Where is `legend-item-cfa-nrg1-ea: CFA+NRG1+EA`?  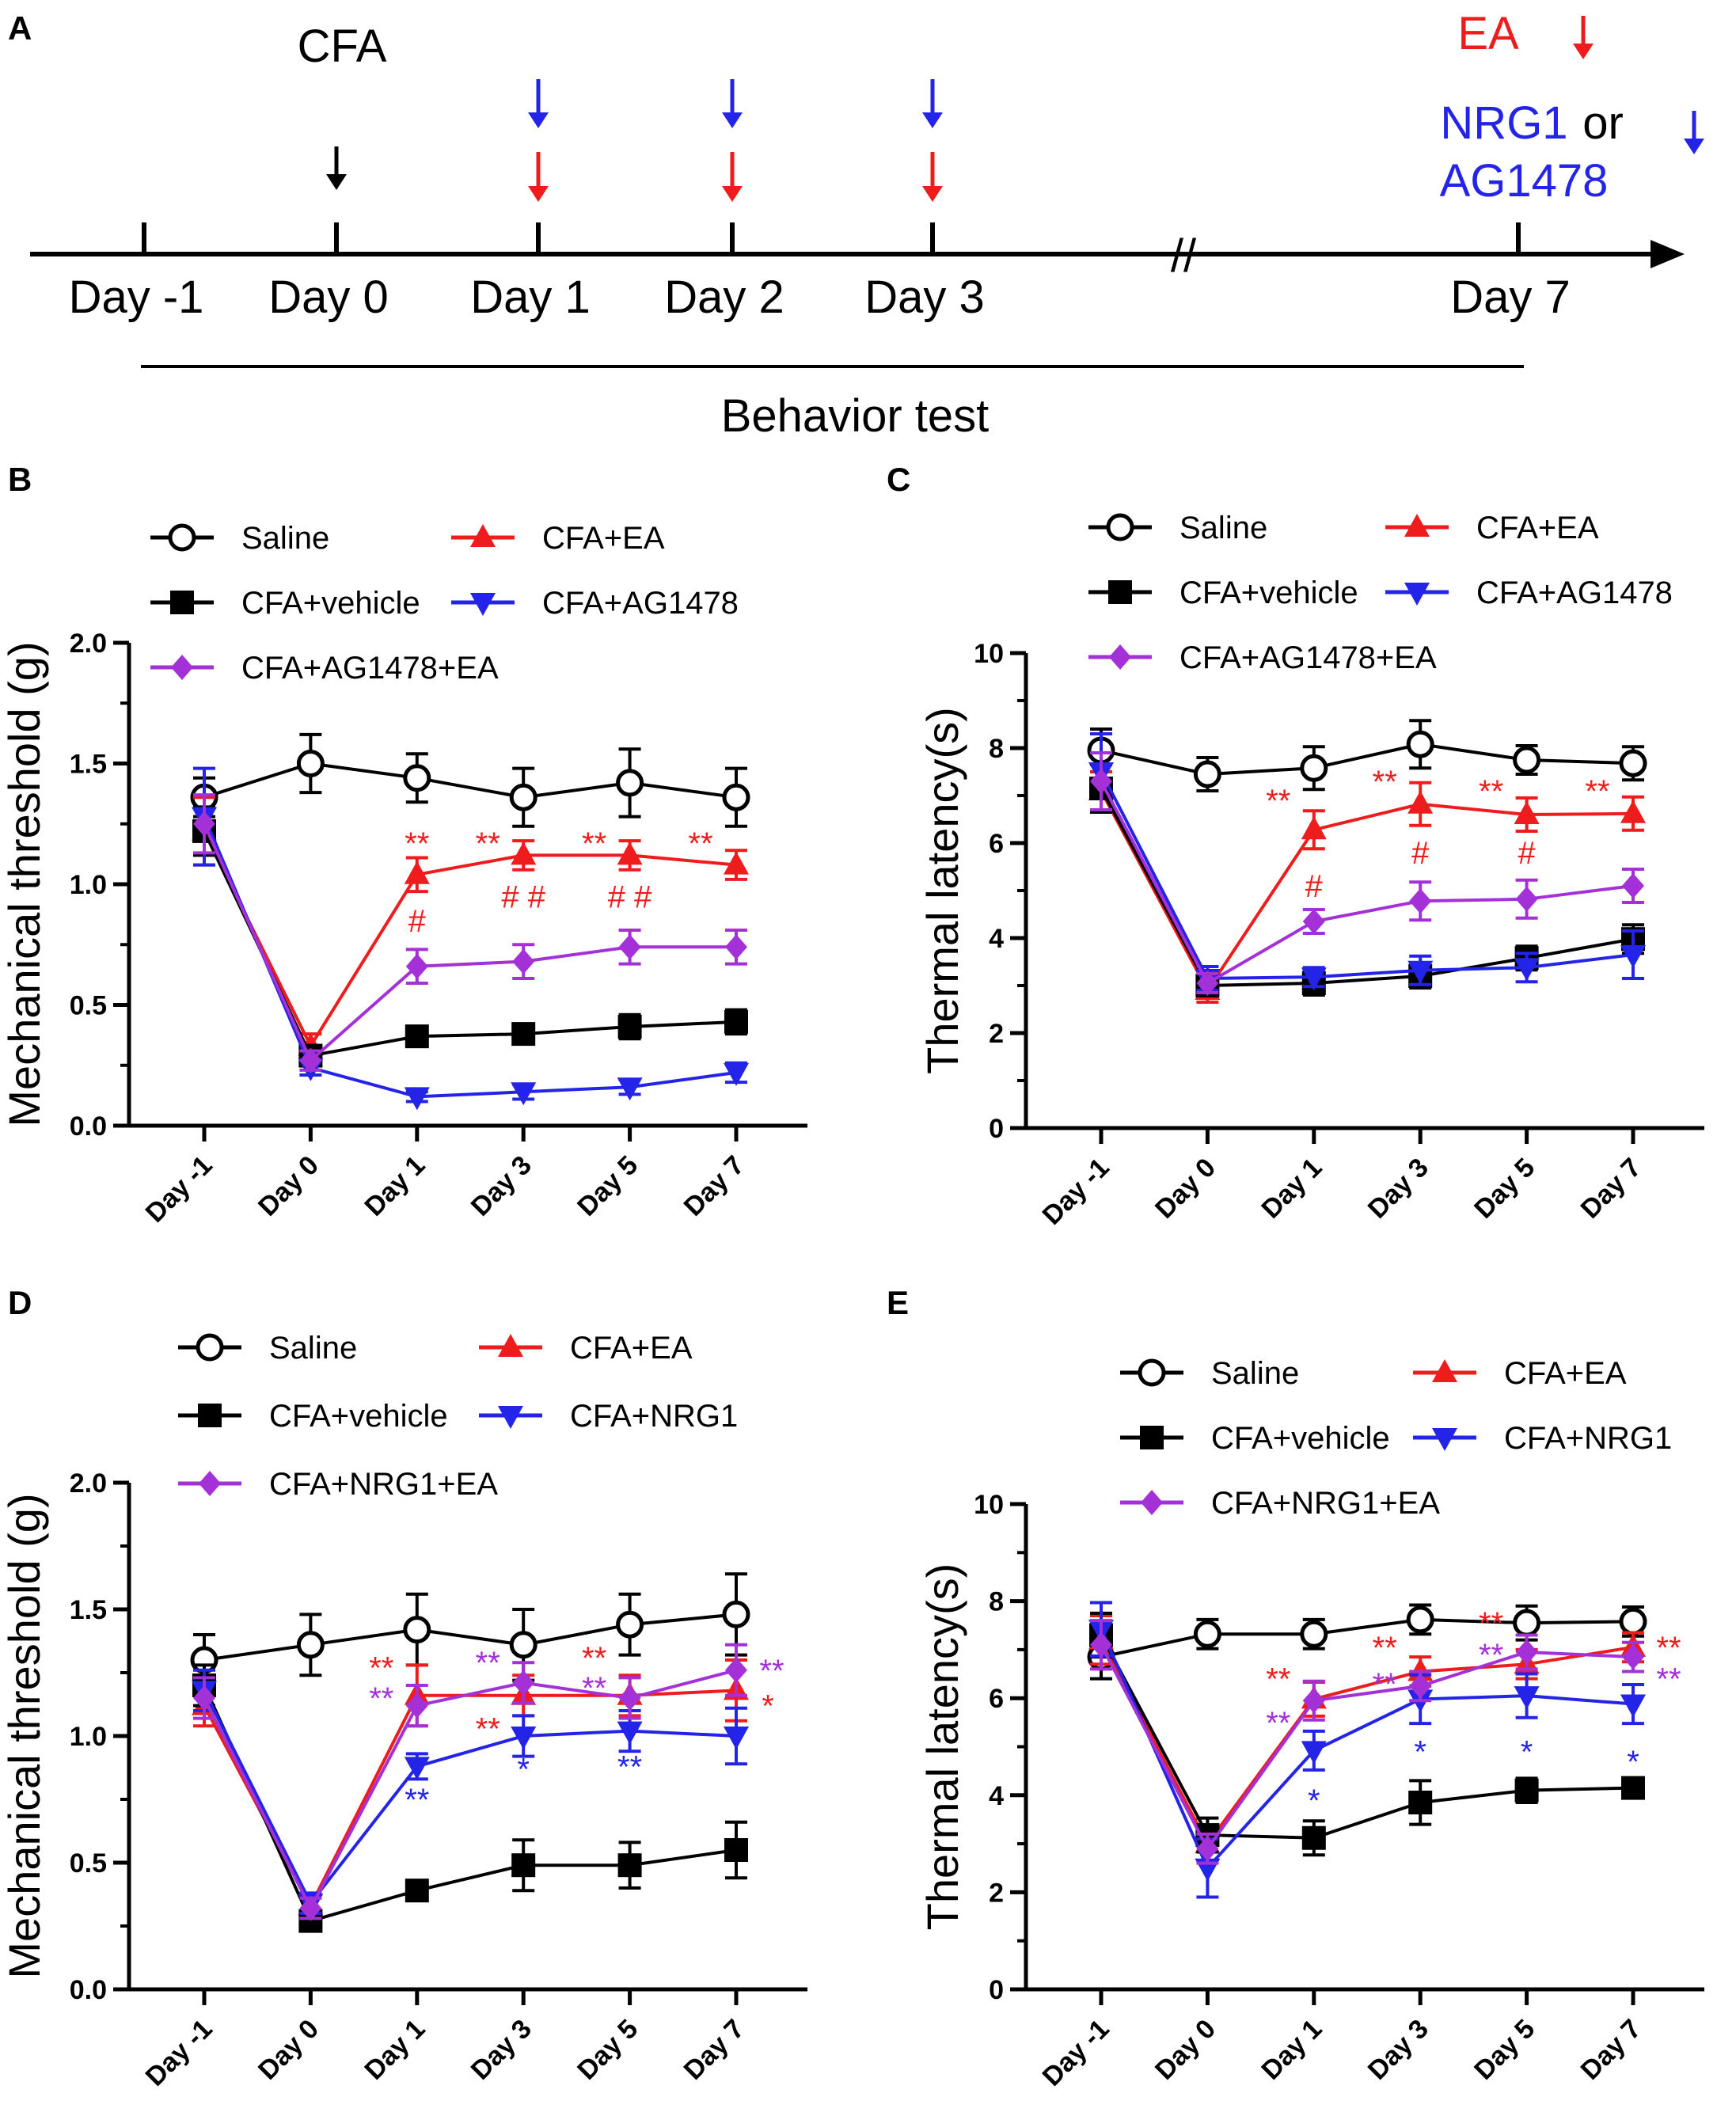
legend-item-cfa-nrg1-ea: CFA+NRG1+EA is located at coordinates (1280, 1503).